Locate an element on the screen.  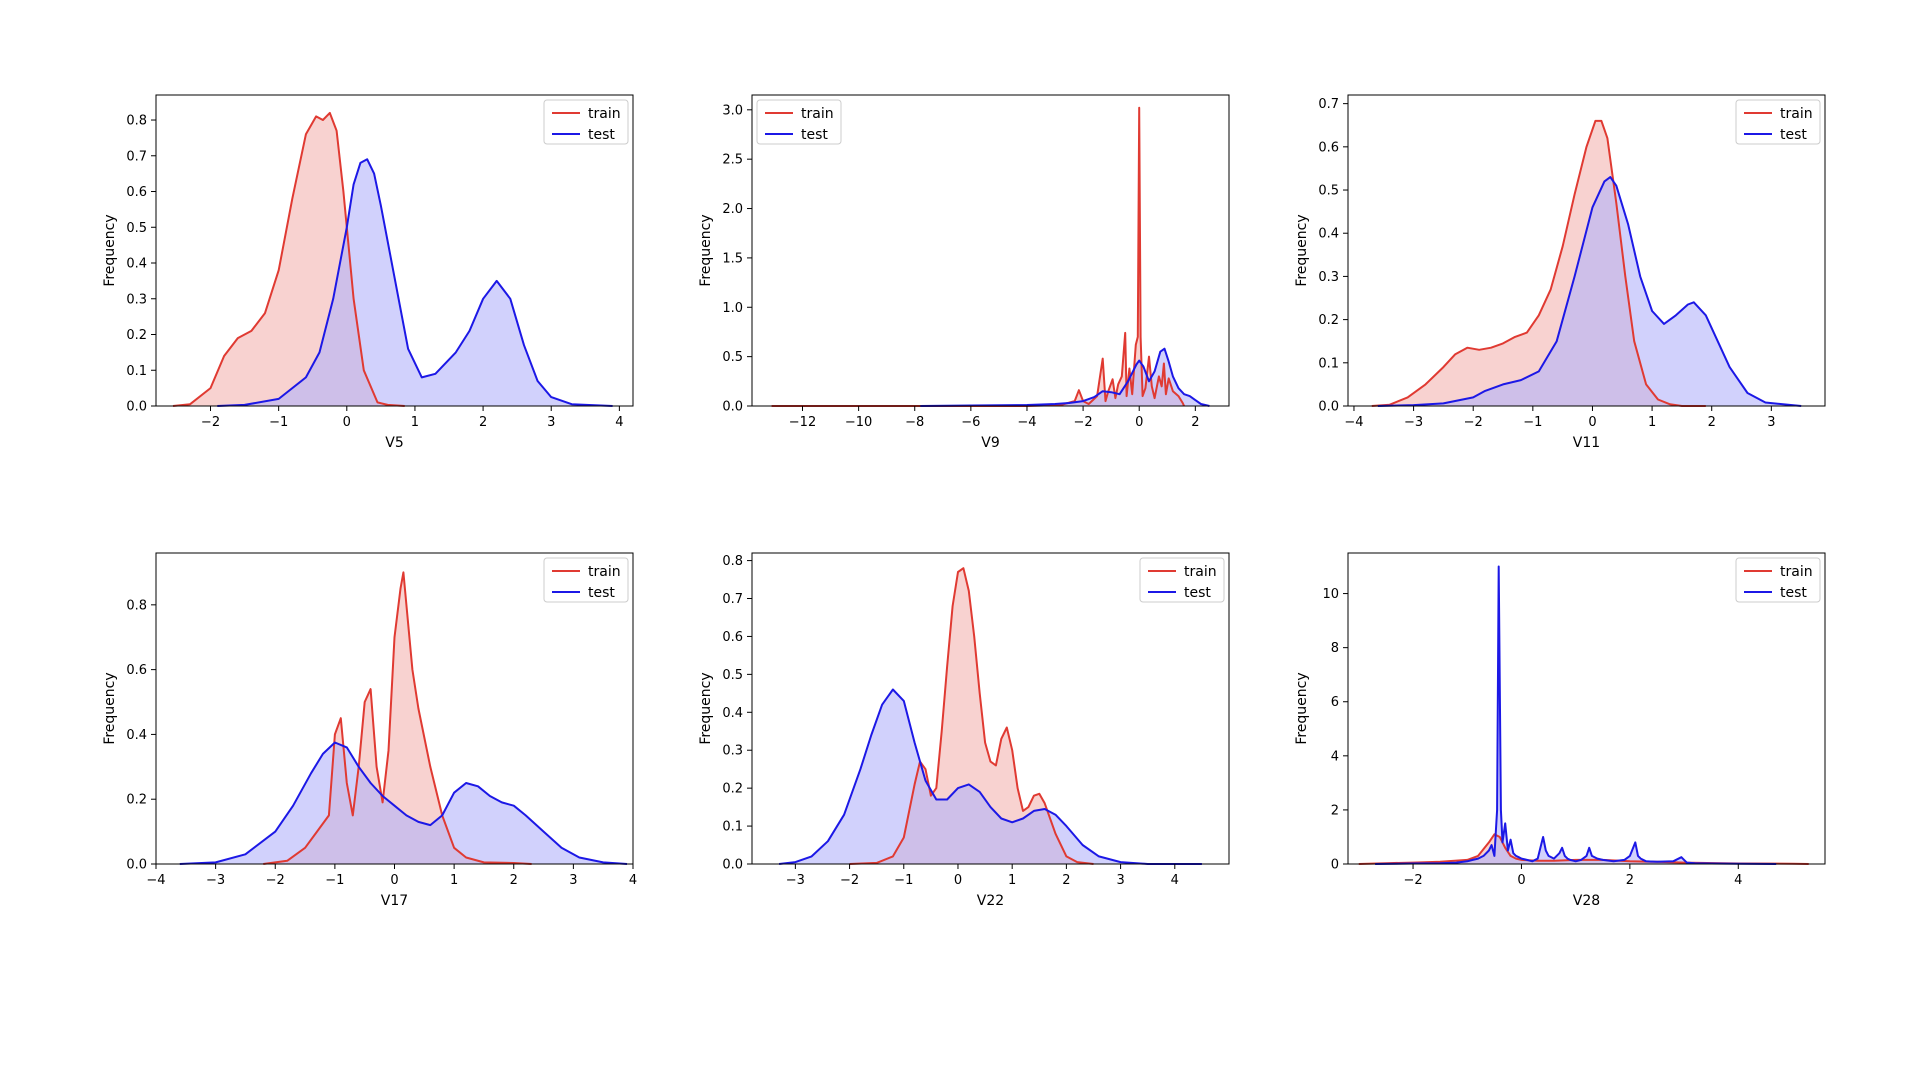
y-tick-label: 10 is located at coordinates (1330, 594).